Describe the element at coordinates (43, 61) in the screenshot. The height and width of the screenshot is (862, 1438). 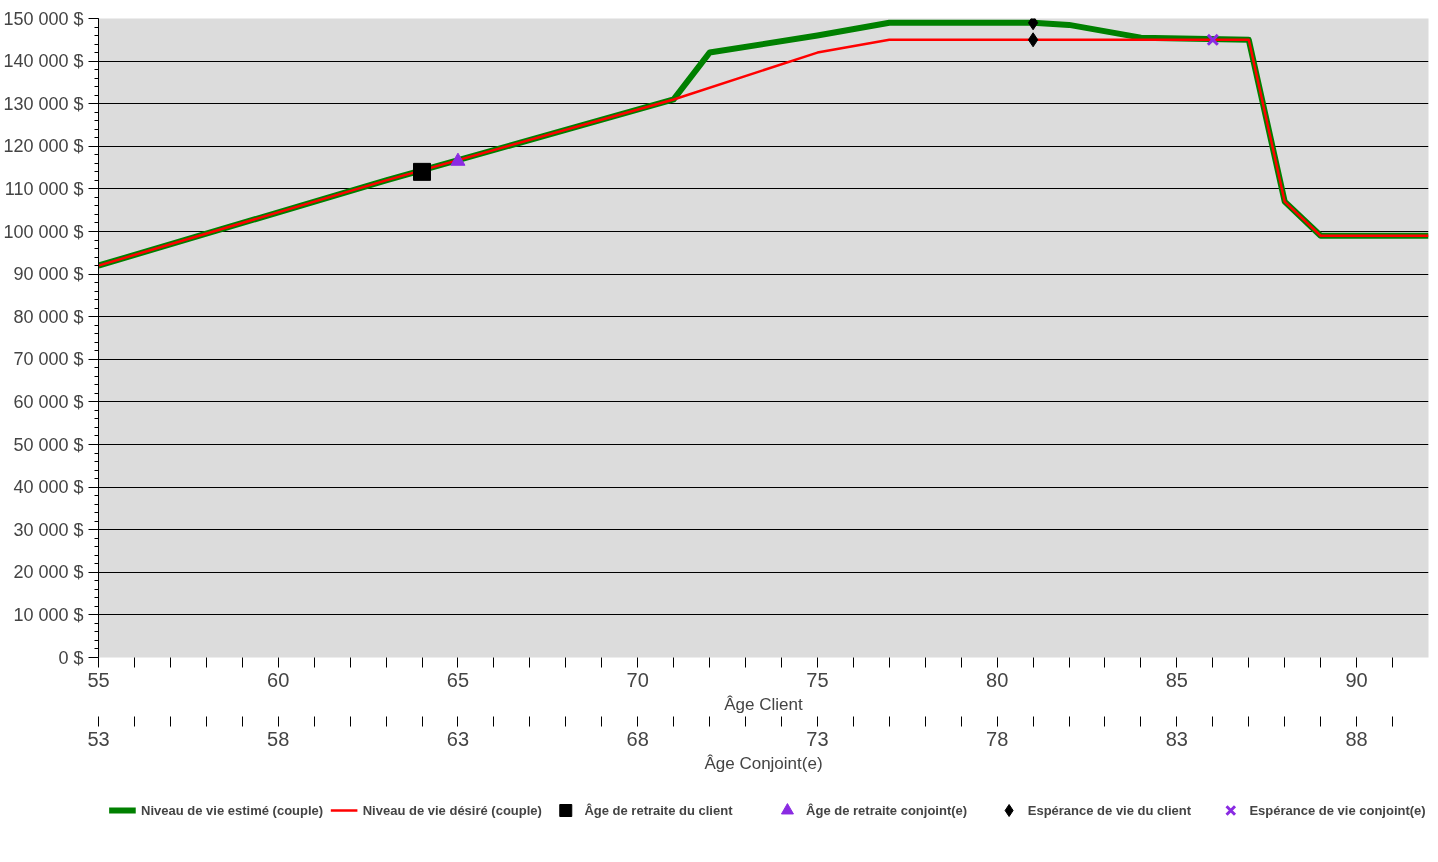
I see `y-tick-label: 140 000 $` at that location.